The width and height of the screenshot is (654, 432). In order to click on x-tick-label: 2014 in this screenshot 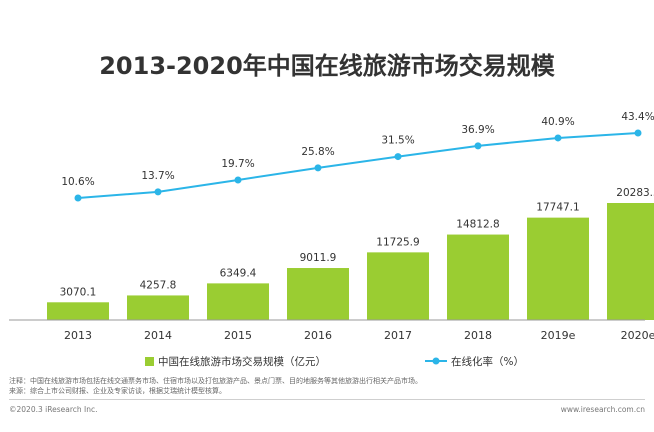, I will do `click(158, 335)`.